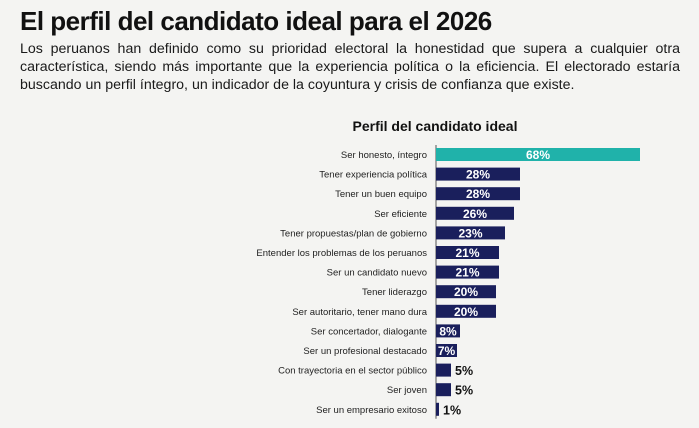  I want to click on value-label: 8%, so click(448, 331).